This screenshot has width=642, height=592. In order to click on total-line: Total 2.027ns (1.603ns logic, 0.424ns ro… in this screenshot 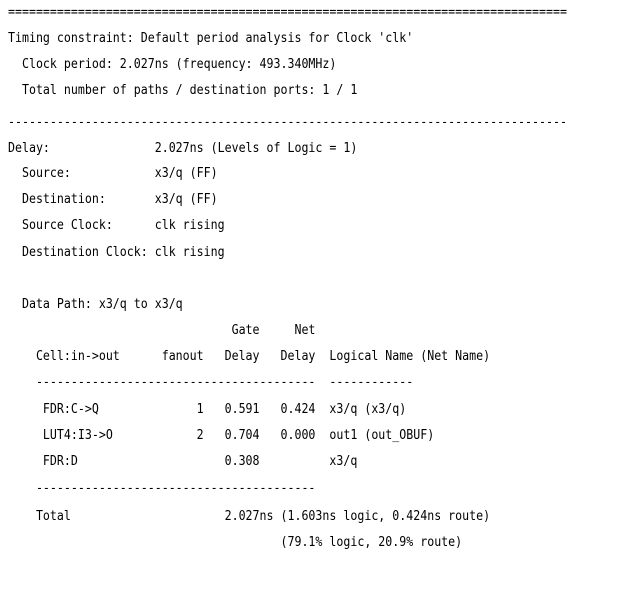, I will do `click(249, 516)`.